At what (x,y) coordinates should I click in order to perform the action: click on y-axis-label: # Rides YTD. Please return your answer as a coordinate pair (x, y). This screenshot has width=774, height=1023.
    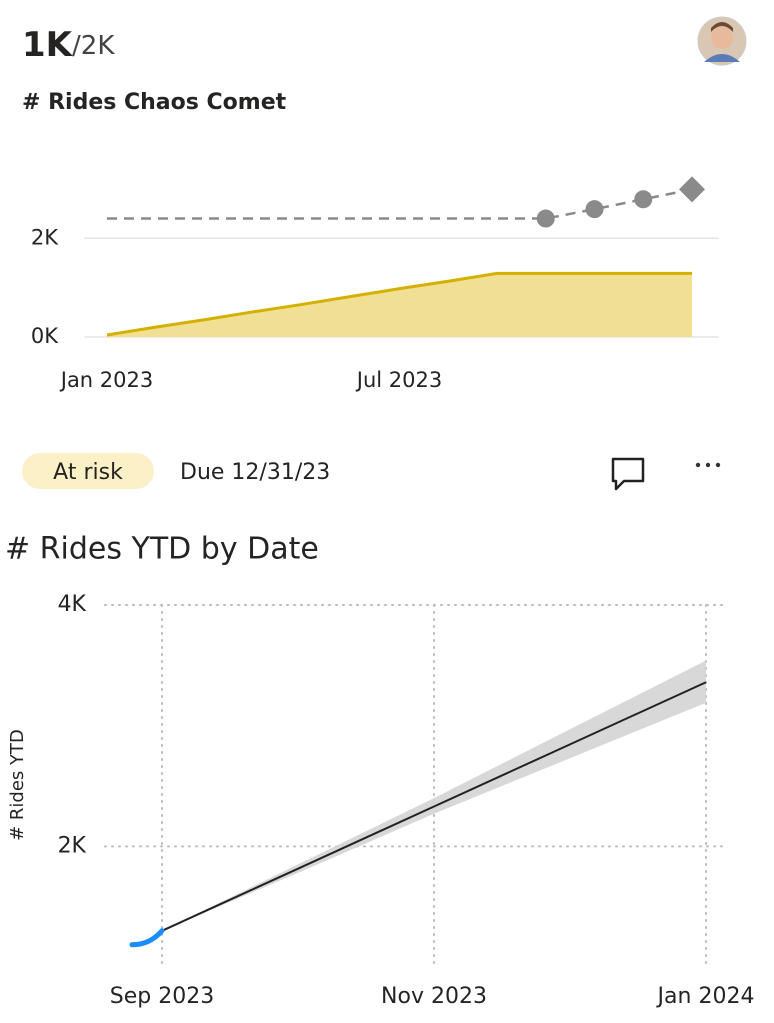
    Looking at the image, I should click on (17, 785).